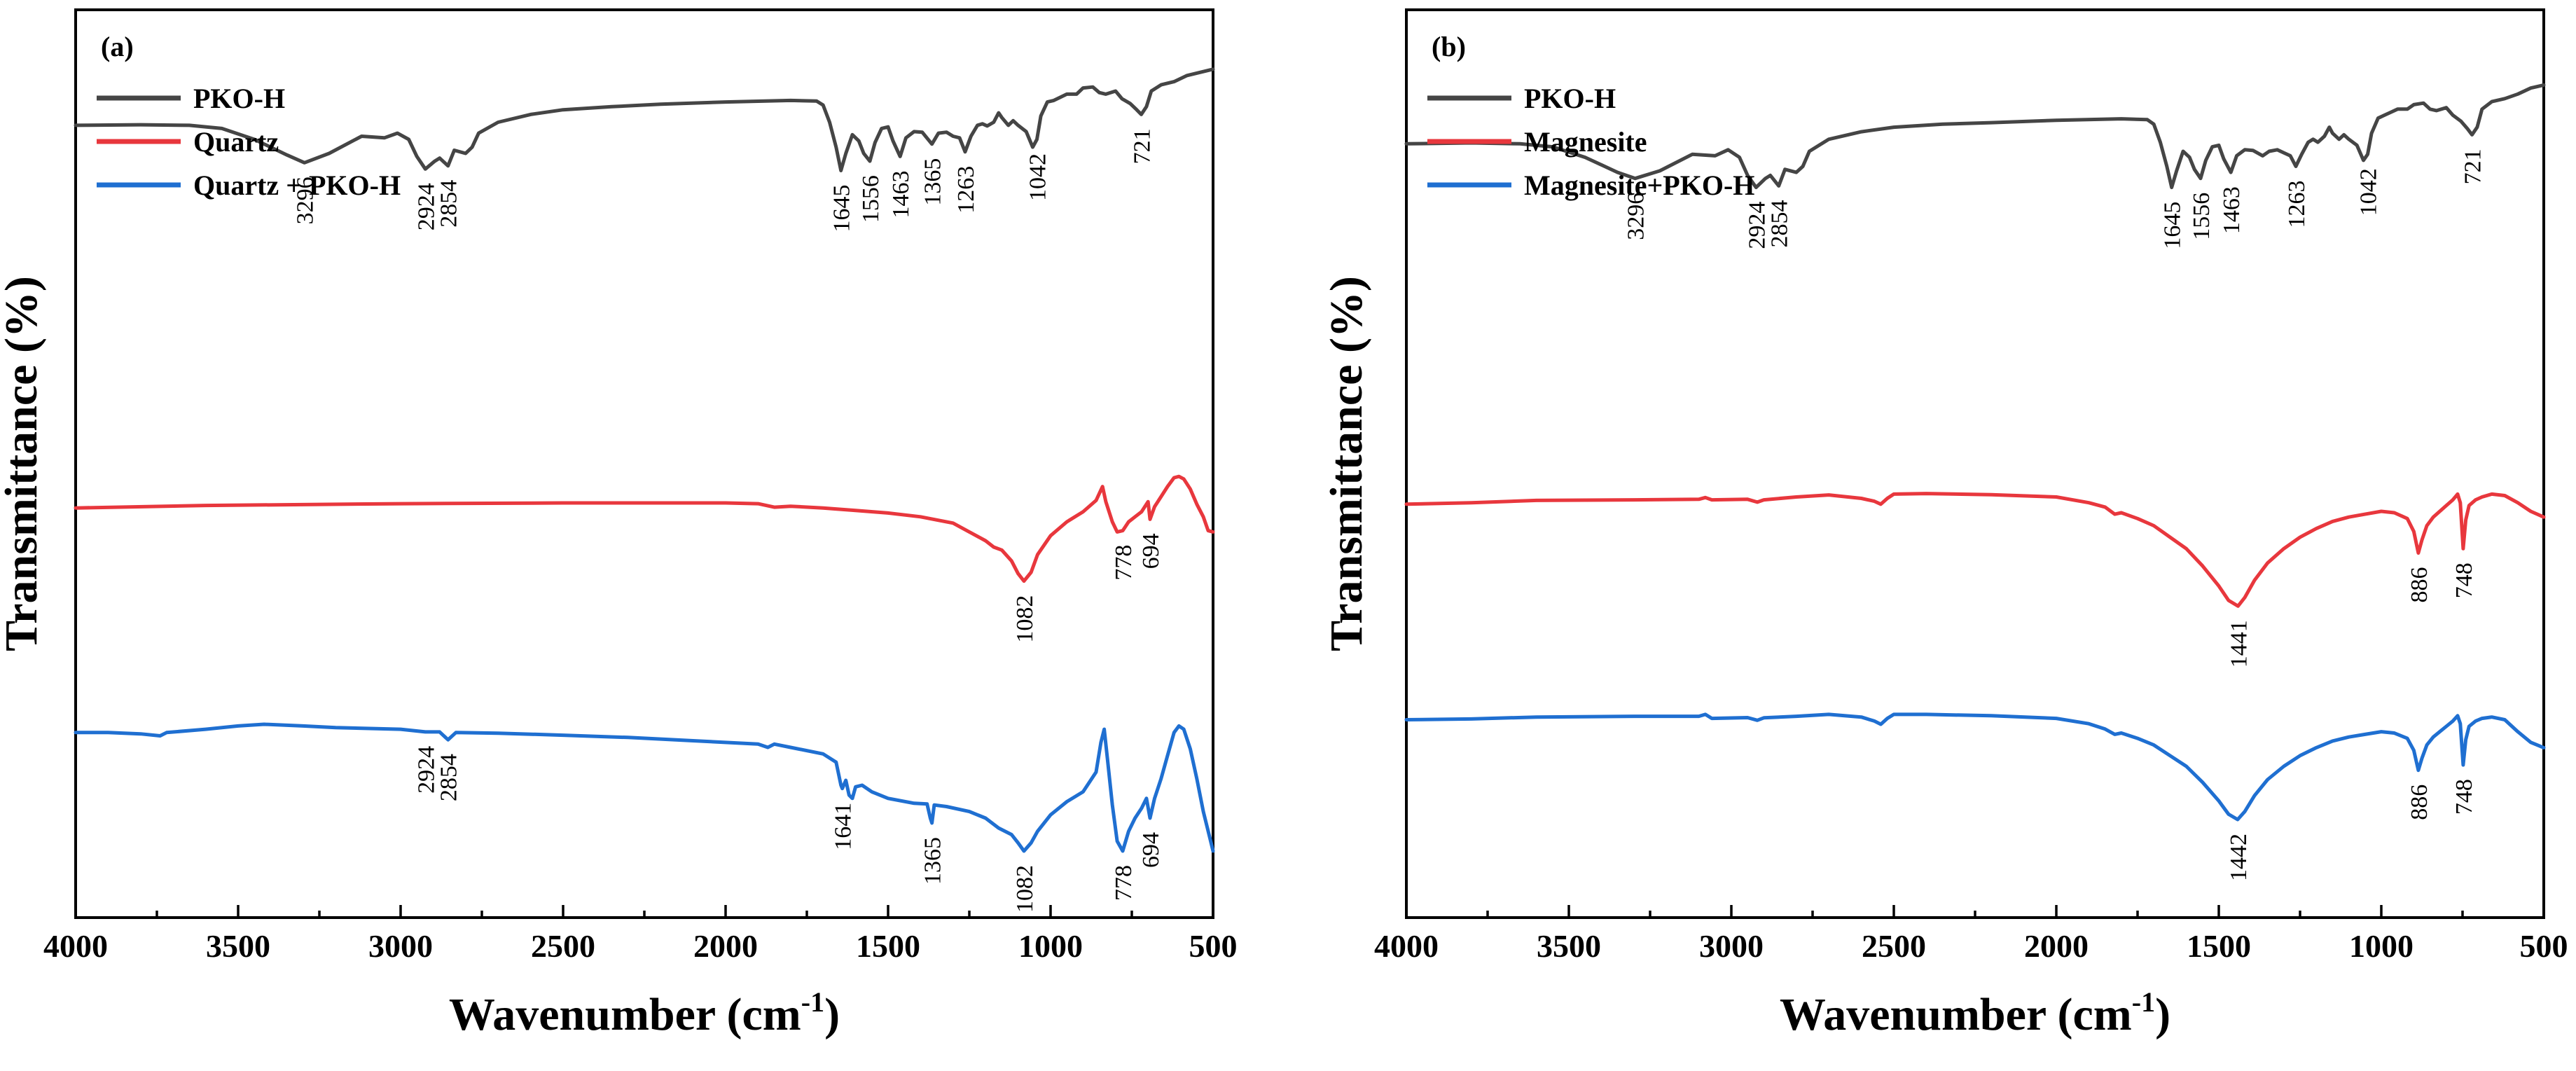 This screenshot has height=1071, width=2576. I want to click on legend-label: Quartz, so click(236, 142).